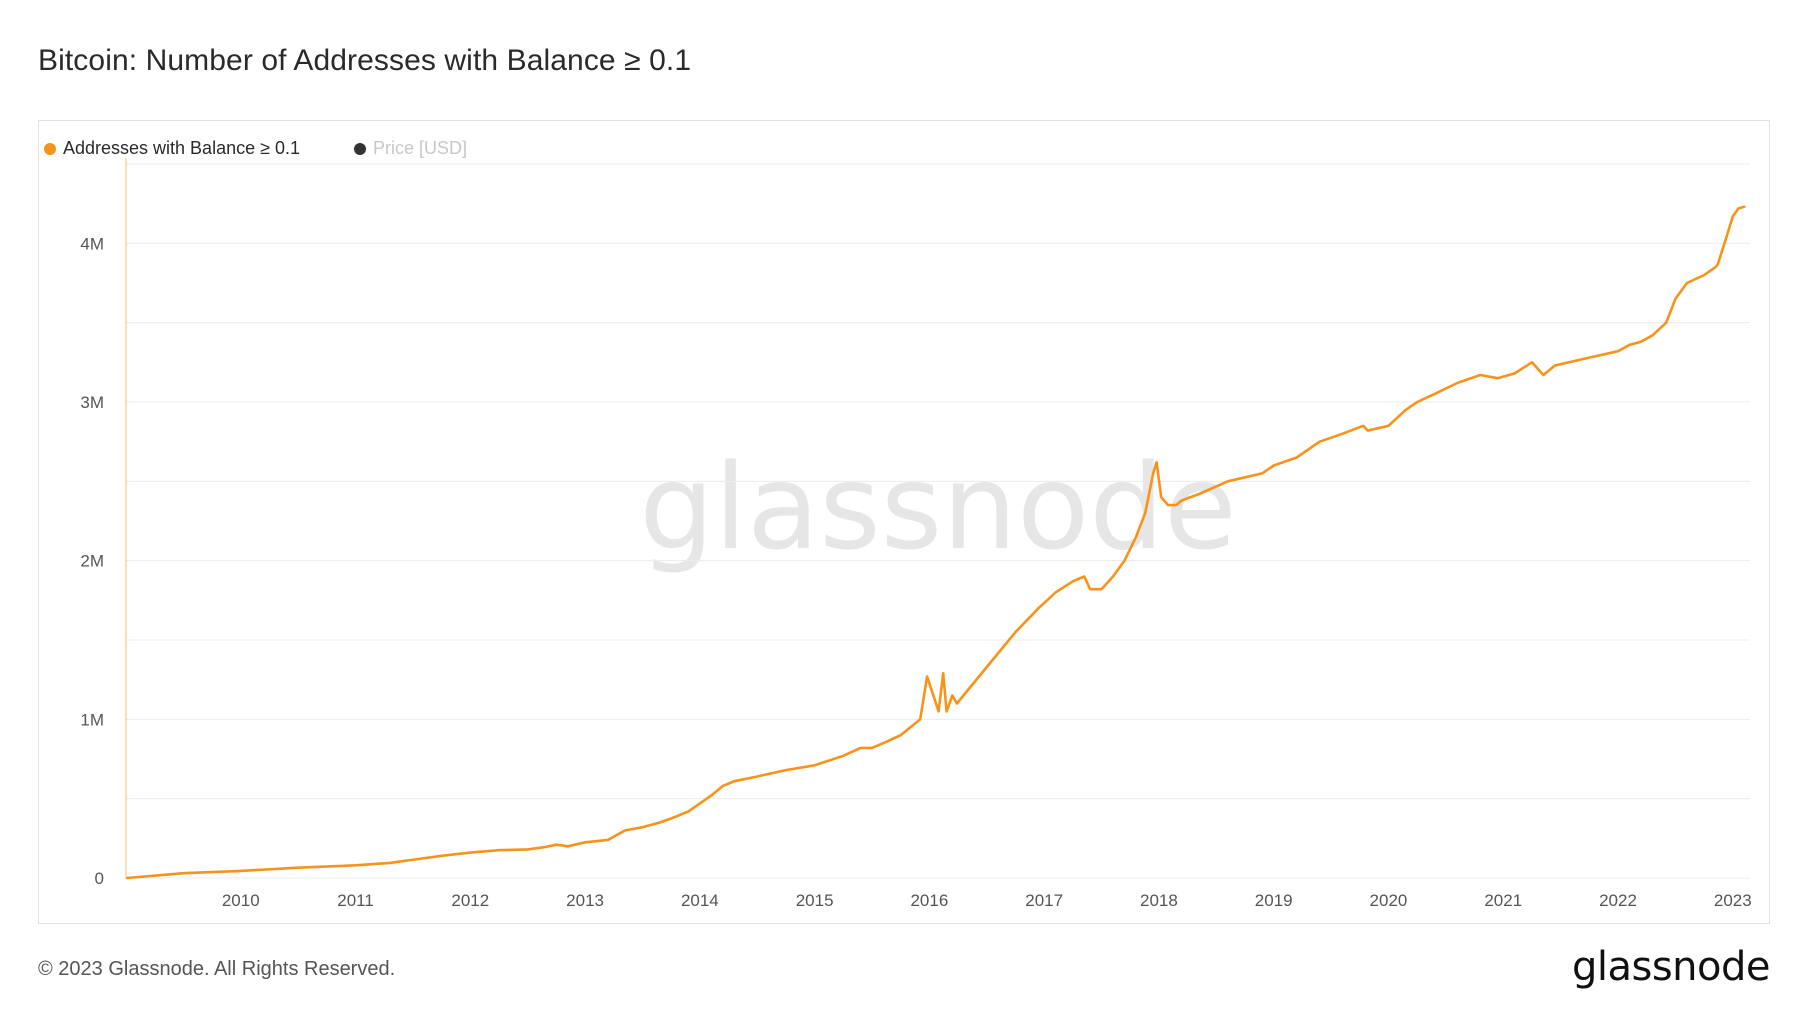  I want to click on legend-item-price: Price [USD], so click(410, 148).